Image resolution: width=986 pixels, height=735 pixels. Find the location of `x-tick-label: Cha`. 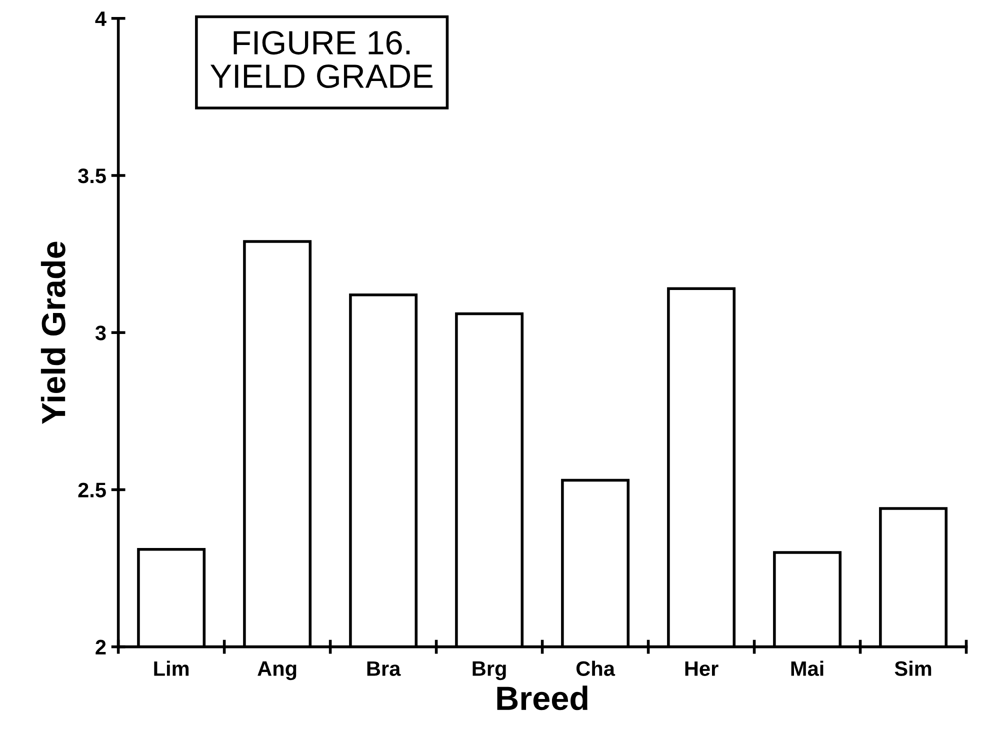

x-tick-label: Cha is located at coordinates (596, 668).